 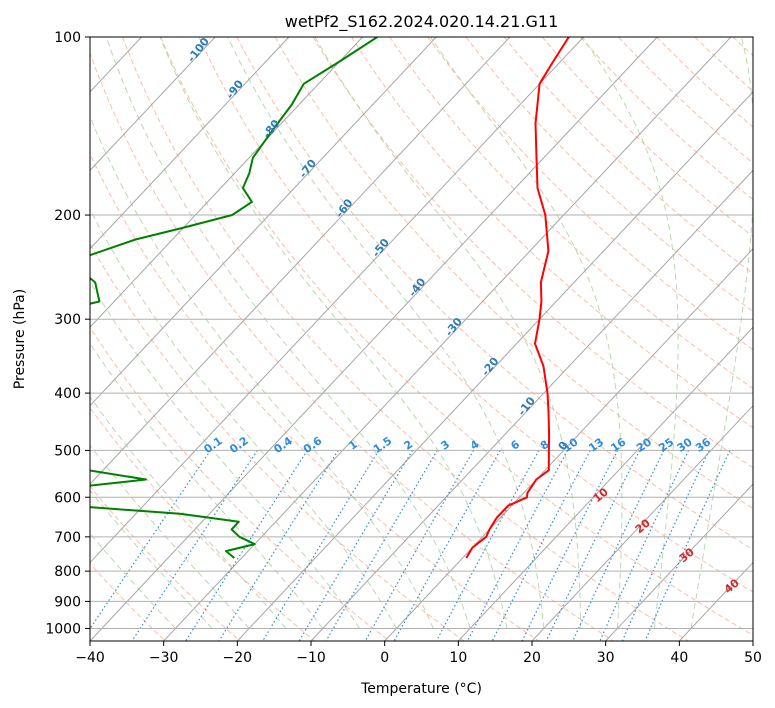 What do you see at coordinates (20, 339) in the screenshot?
I see `y-axis-label: Pressure (hPa)` at bounding box center [20, 339].